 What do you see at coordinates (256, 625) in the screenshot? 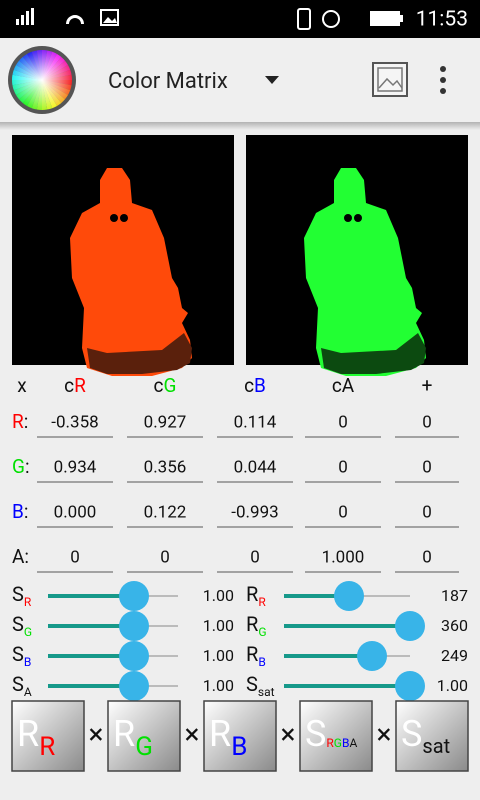
I see `slider-label: RG` at bounding box center [256, 625].